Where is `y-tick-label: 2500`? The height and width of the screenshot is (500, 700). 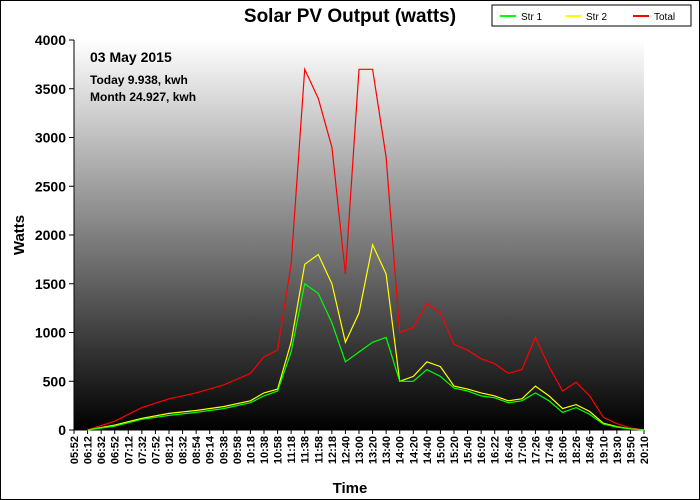 y-tick-label: 2500 is located at coordinates (50, 186).